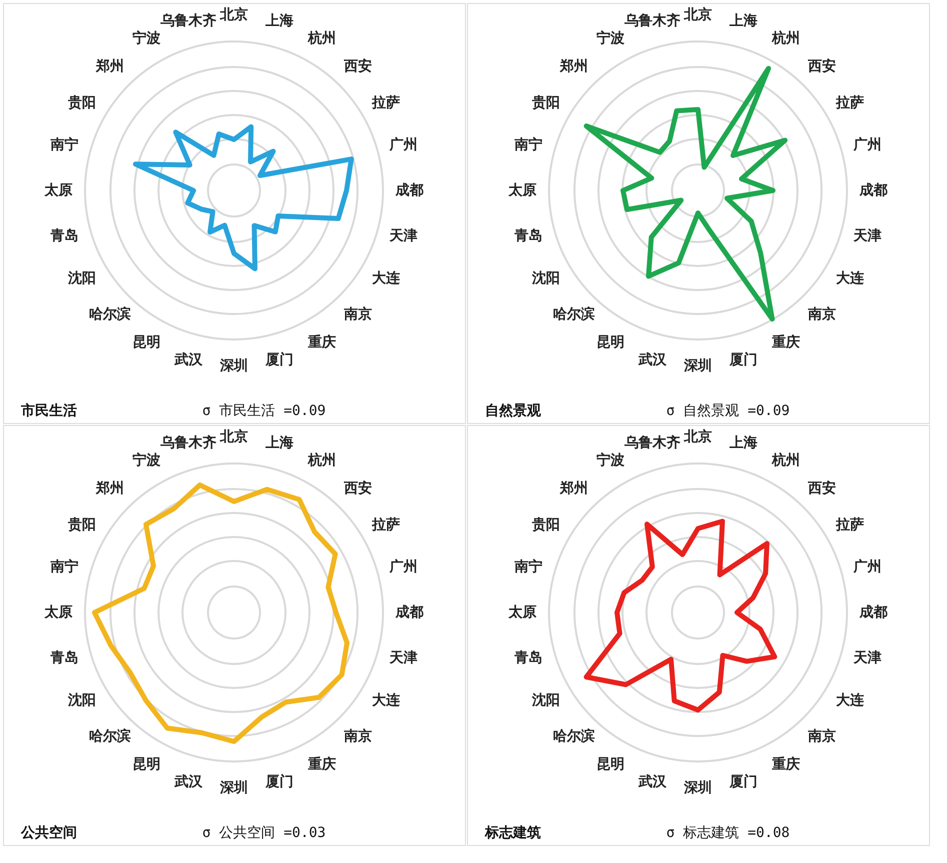  I want to click on text: σ 标志建筑 =0.08, so click(728, 833).